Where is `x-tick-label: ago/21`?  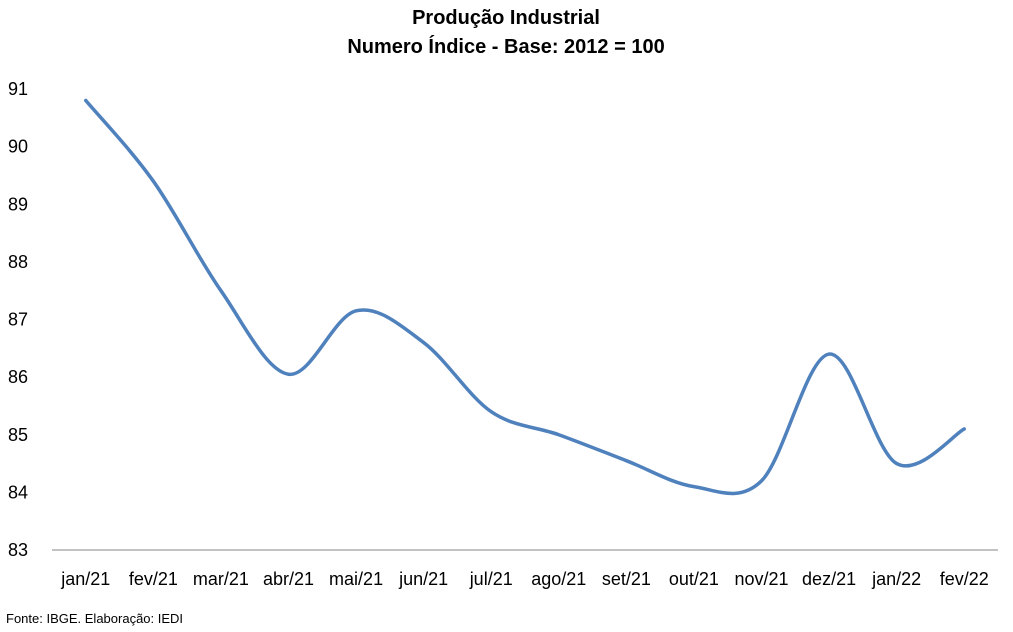 x-tick-label: ago/21 is located at coordinates (558, 579).